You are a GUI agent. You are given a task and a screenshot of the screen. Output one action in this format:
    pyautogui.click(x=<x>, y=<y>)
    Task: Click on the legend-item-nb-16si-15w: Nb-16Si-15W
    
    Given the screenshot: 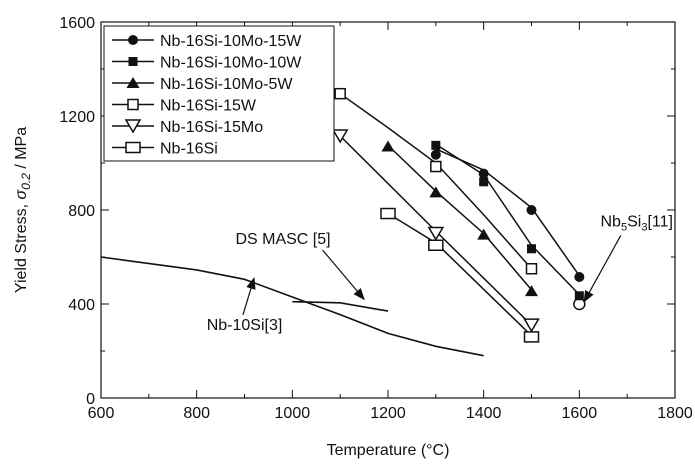 What is the action you would take?
    pyautogui.click(x=184, y=106)
    